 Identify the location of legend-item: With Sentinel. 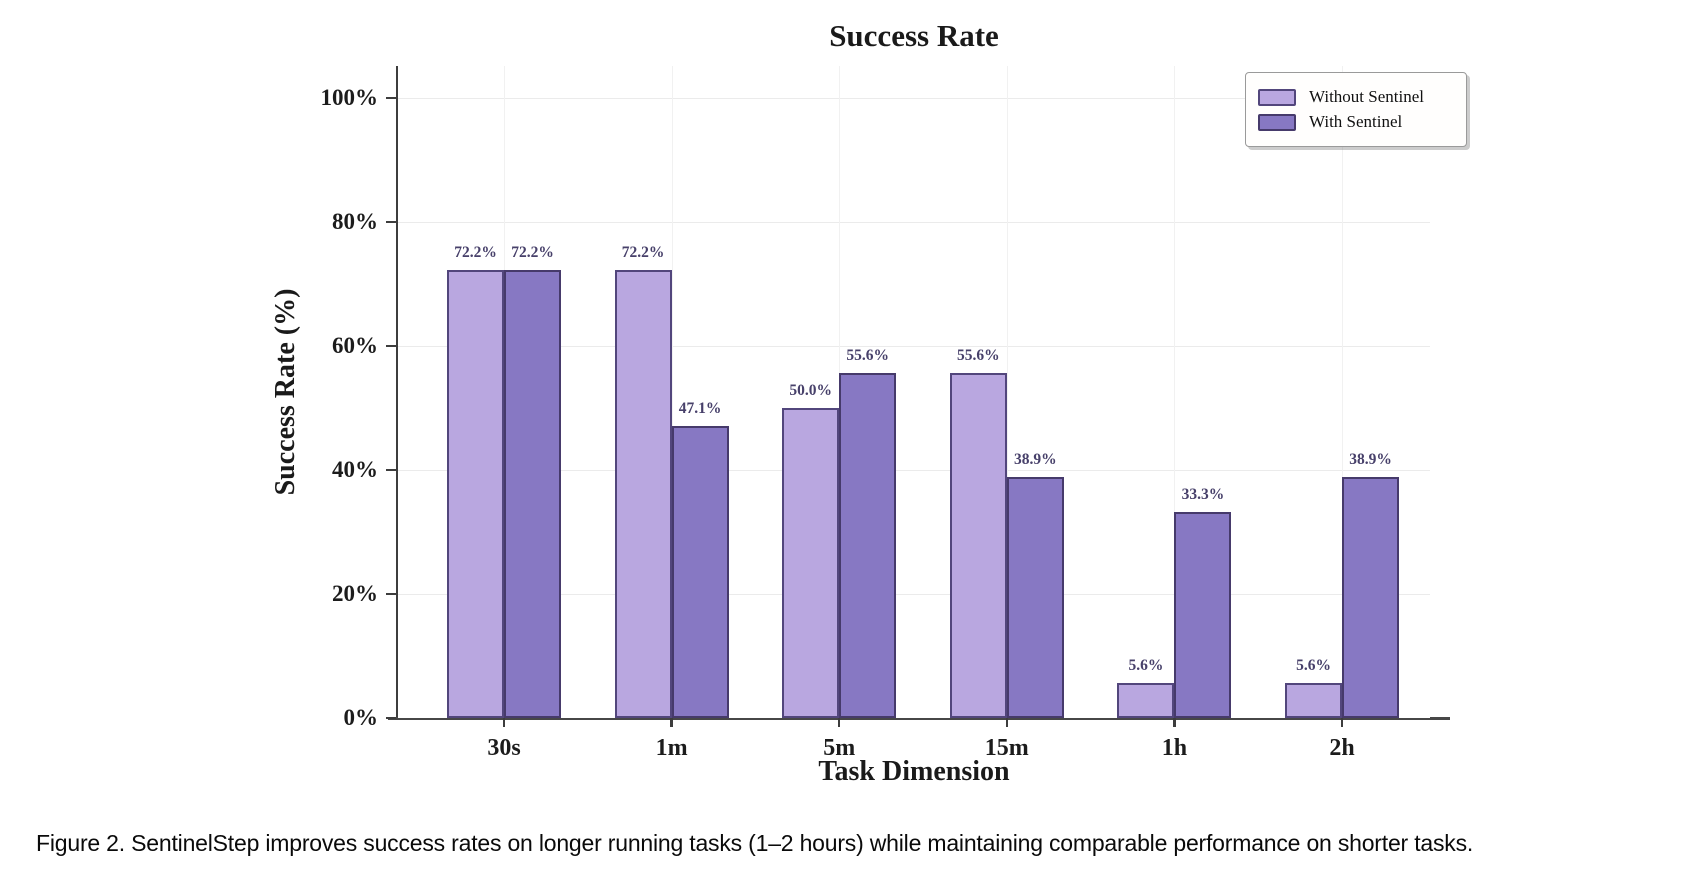
(1356, 122).